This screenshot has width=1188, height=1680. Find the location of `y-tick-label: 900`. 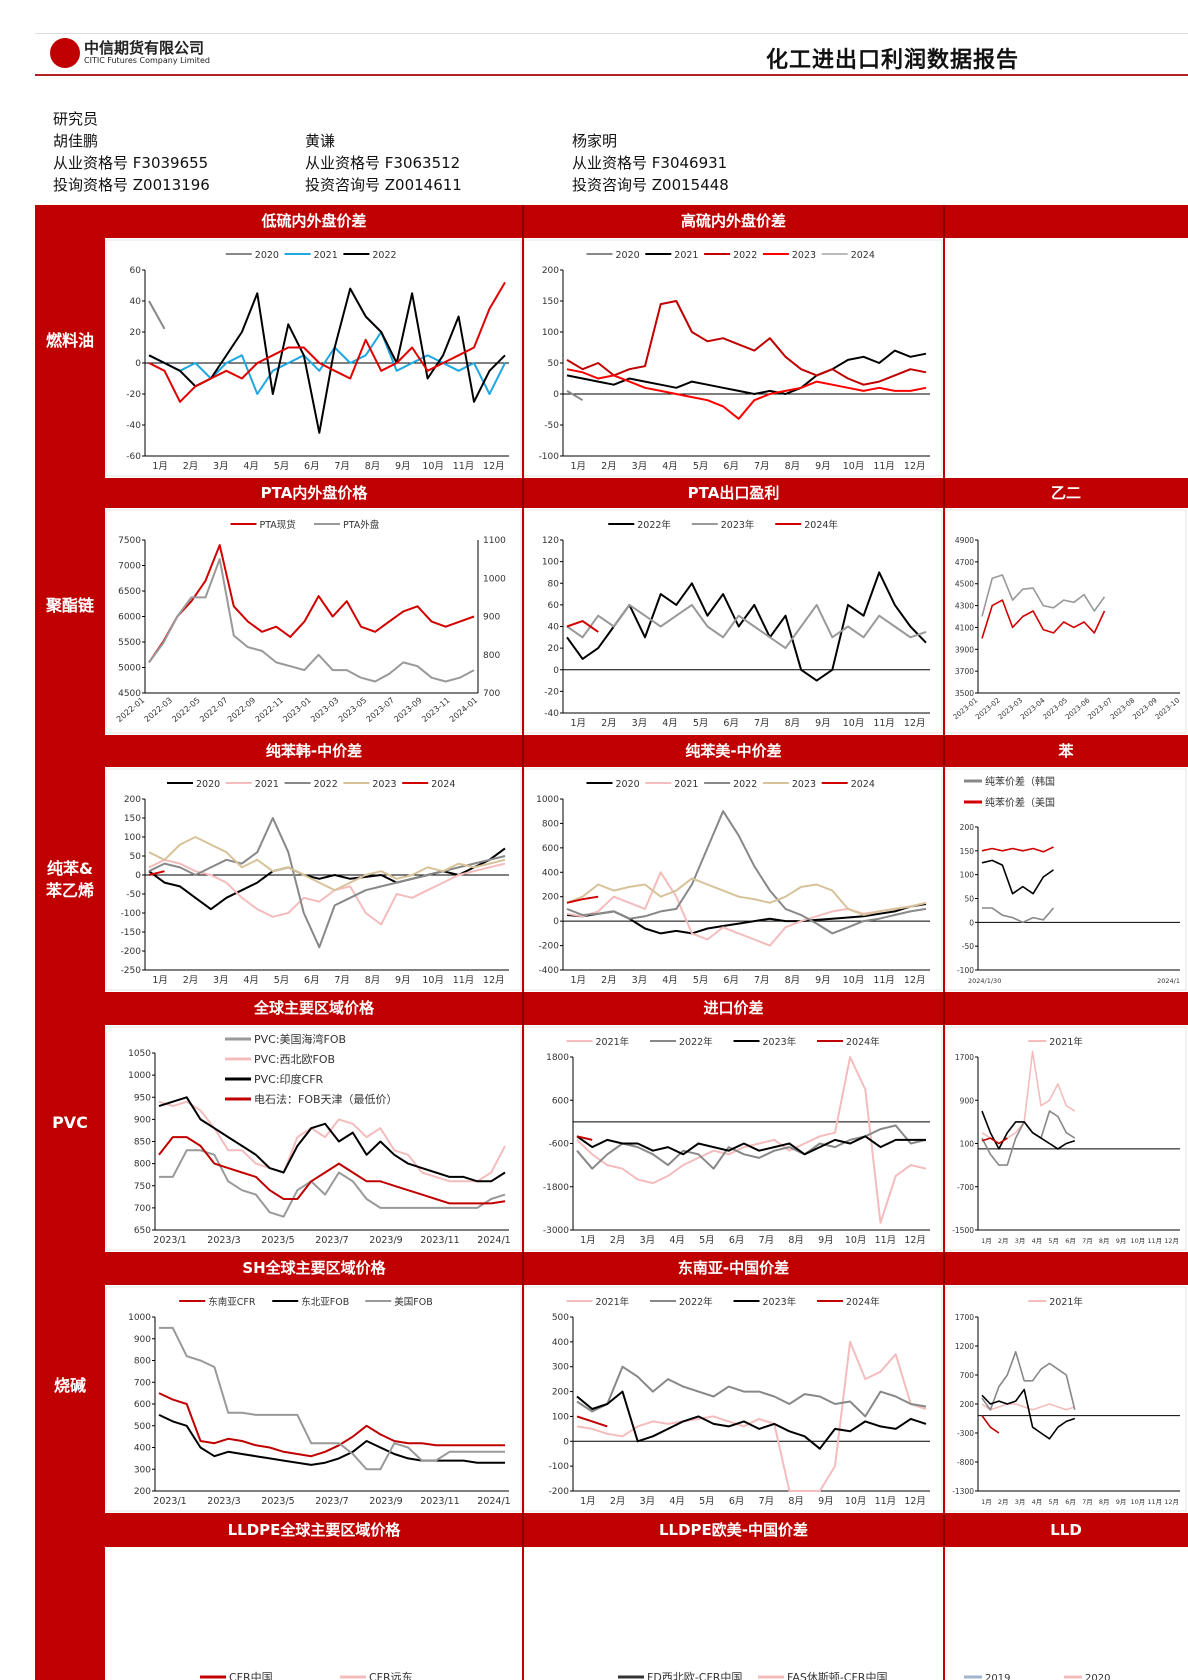

y-tick-label: 900 is located at coordinates (967, 1100).